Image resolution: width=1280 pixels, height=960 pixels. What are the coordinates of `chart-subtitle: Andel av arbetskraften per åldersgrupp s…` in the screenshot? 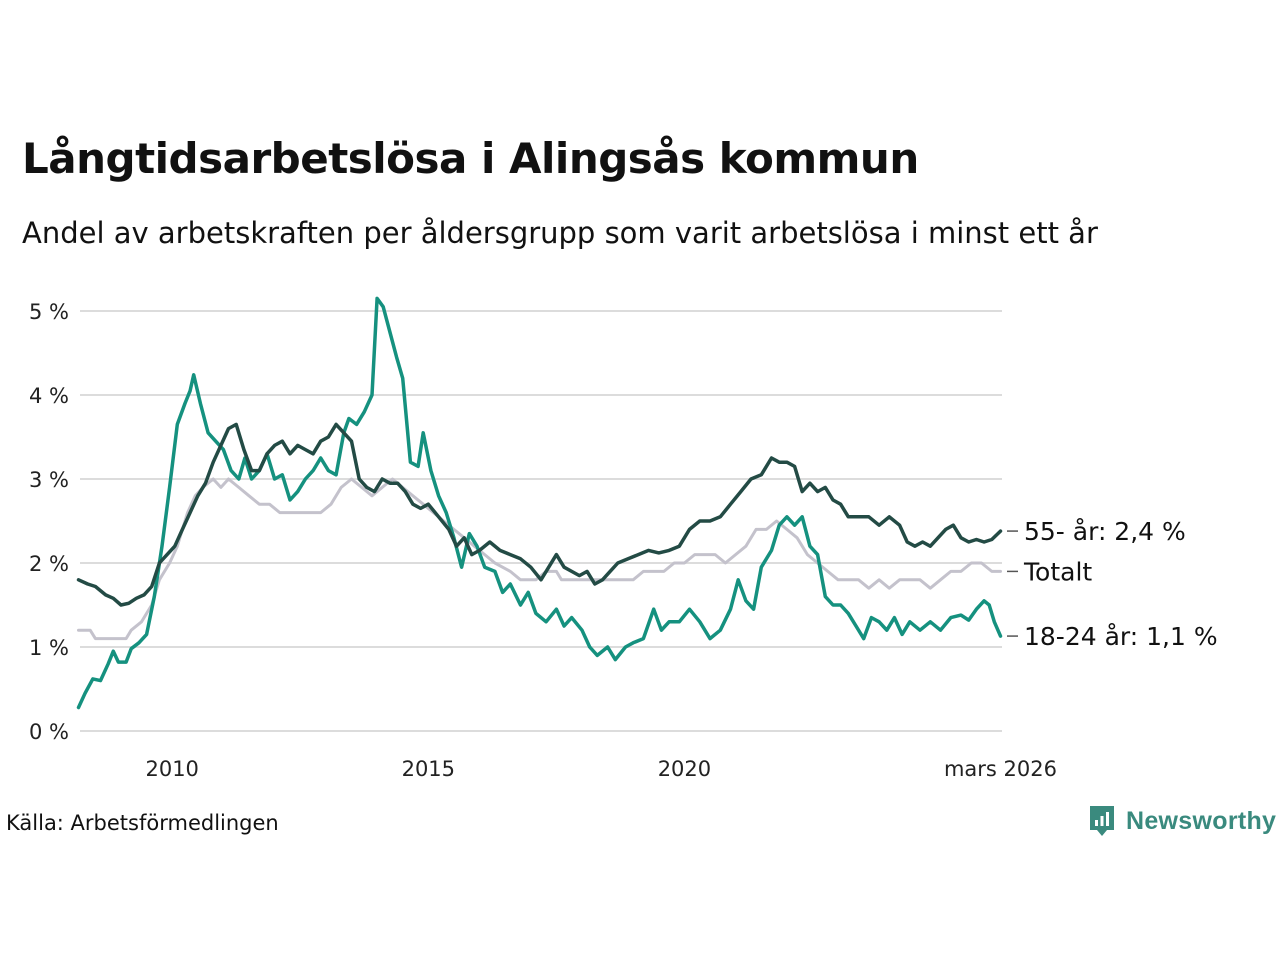 It's located at (560, 233).